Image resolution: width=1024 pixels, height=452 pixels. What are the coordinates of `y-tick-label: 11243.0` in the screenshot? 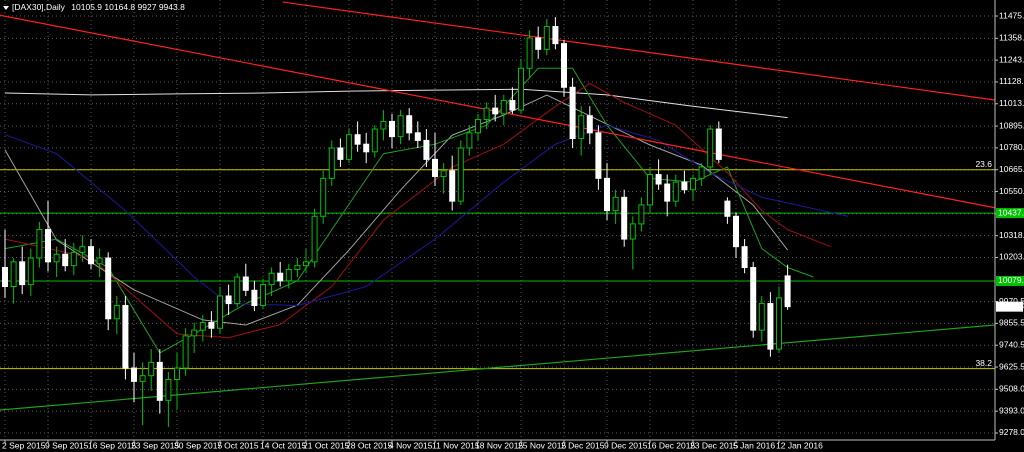 It's located at (1011, 59).